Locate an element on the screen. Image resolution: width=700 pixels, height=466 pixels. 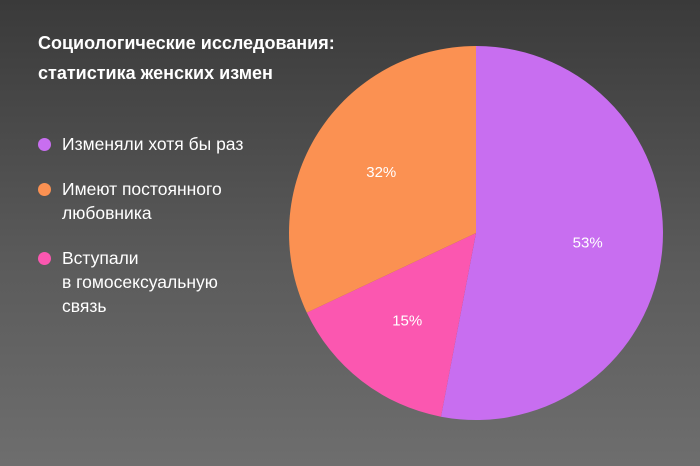
legend-label-line: связь is located at coordinates (84, 306).